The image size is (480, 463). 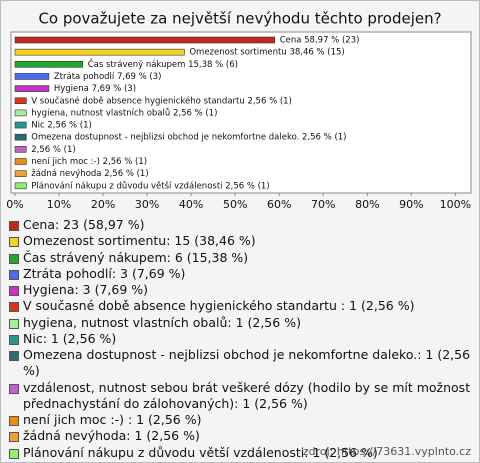 I want to click on legend-label: není jich moc :-) : 1 (2,56 %), so click(x=112, y=419).